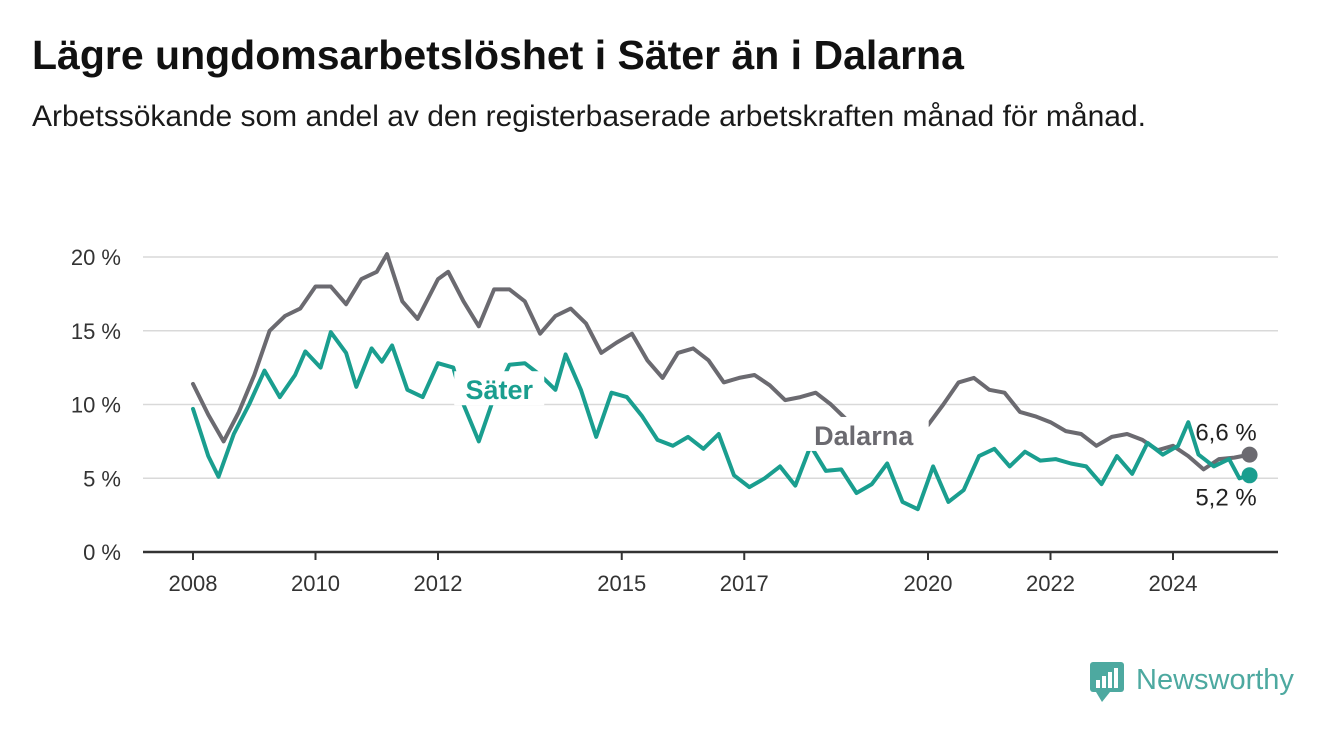 This screenshot has width=1340, height=734. I want to click on chart-bubble-icon, so click(1107, 682).